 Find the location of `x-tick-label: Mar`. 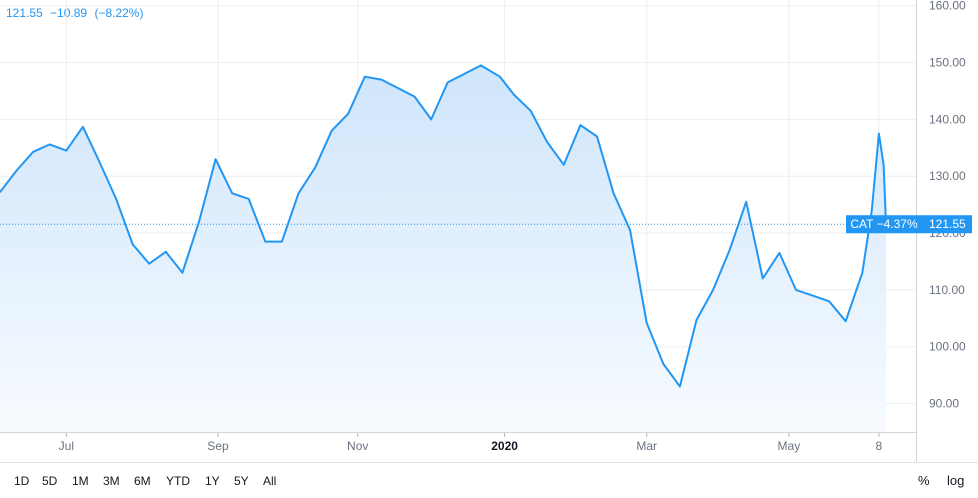

x-tick-label: Mar is located at coordinates (646, 446).